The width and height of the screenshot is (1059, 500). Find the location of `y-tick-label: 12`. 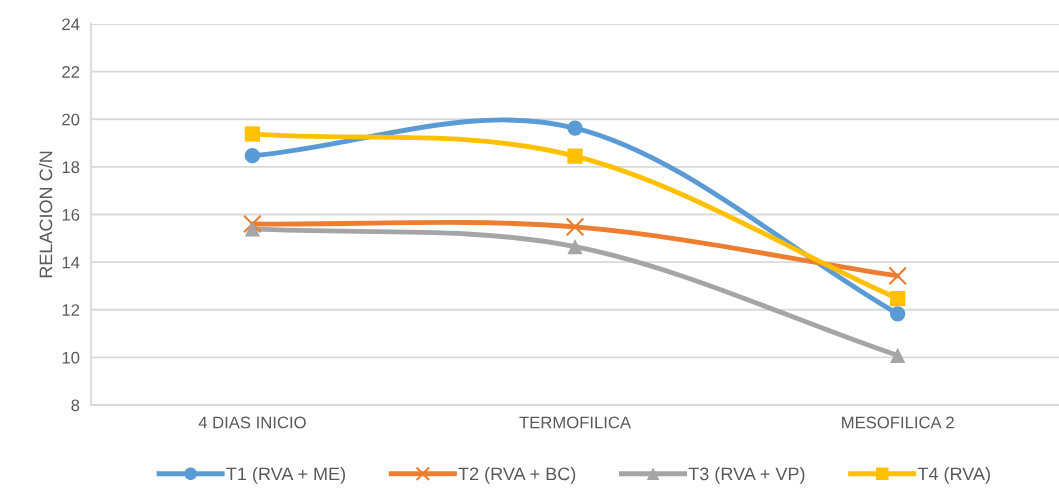

y-tick-label: 12 is located at coordinates (71, 310).